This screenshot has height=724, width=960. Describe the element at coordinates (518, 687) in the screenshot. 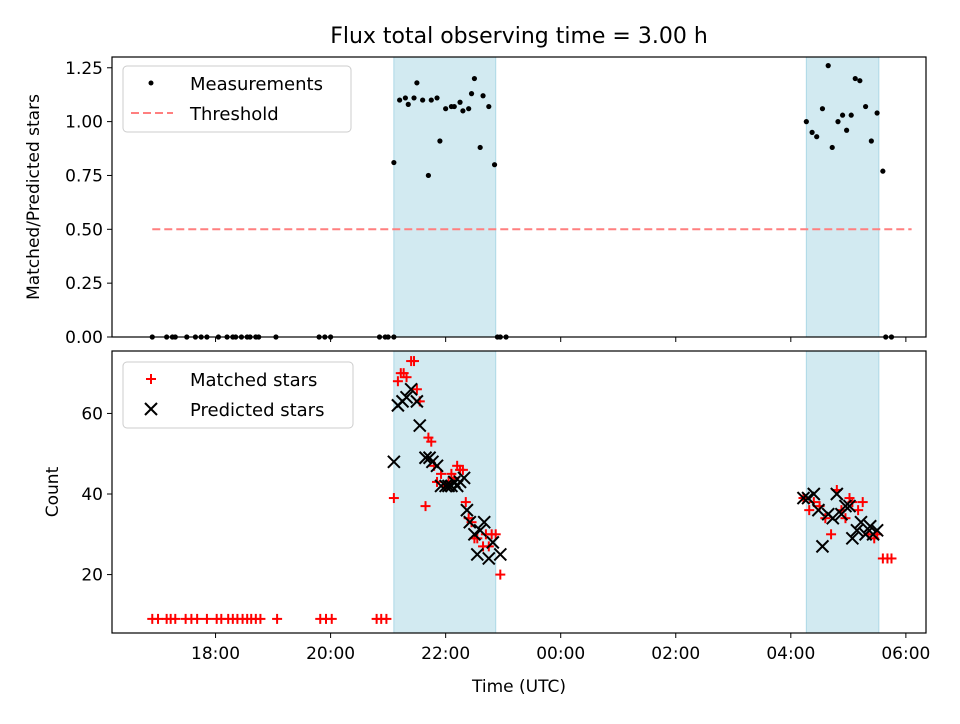

I see `xlabel: Time (UTC)` at that location.